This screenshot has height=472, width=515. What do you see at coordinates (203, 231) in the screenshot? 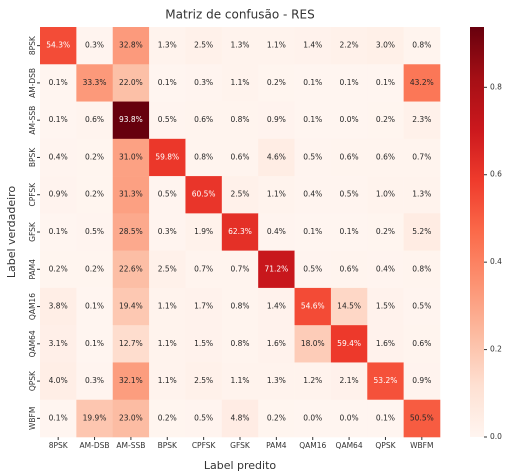
I see `cell-label: 1.9%` at bounding box center [203, 231].